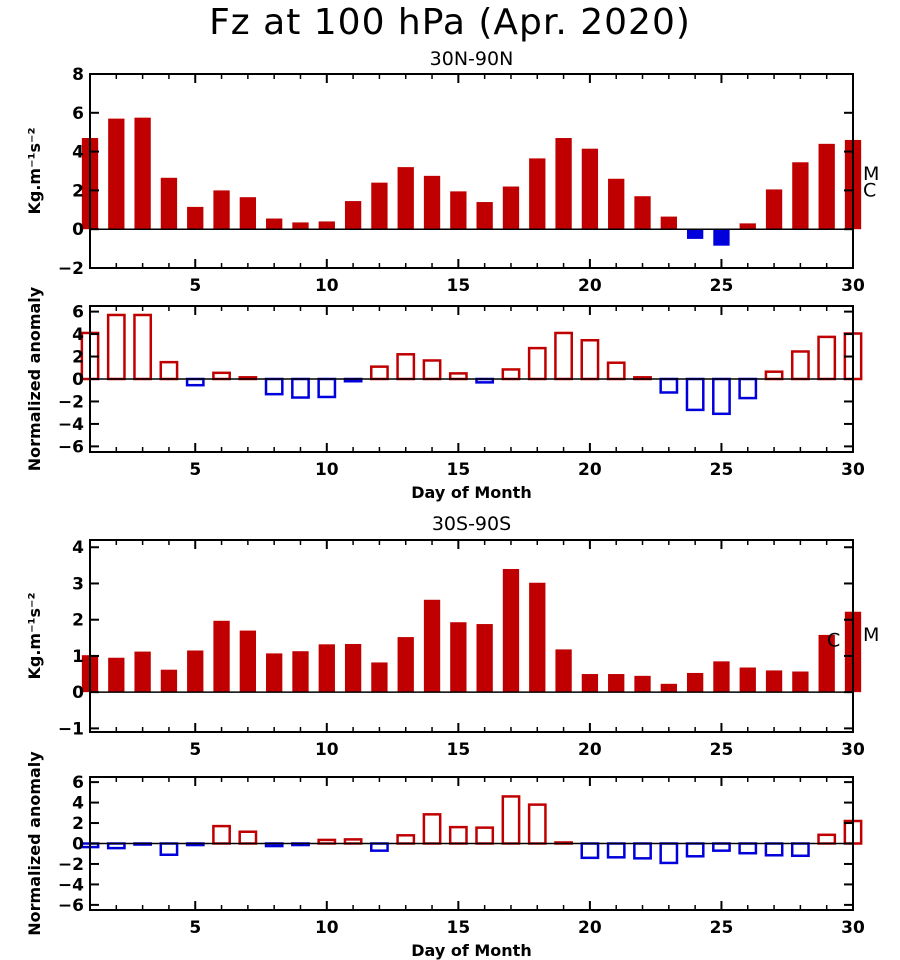 The width and height of the screenshot is (900, 960). I want to click on panel4-ytick-label-4: 4, so click(78, 804).